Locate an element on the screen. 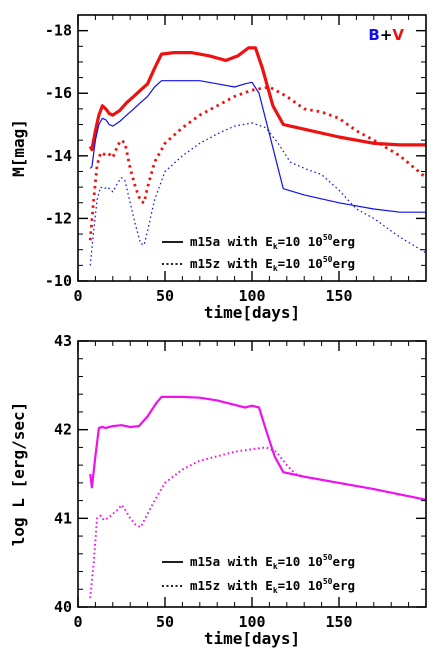 This screenshot has height=654, width=438. y-tick-label: -14 is located at coordinates (58, 156).